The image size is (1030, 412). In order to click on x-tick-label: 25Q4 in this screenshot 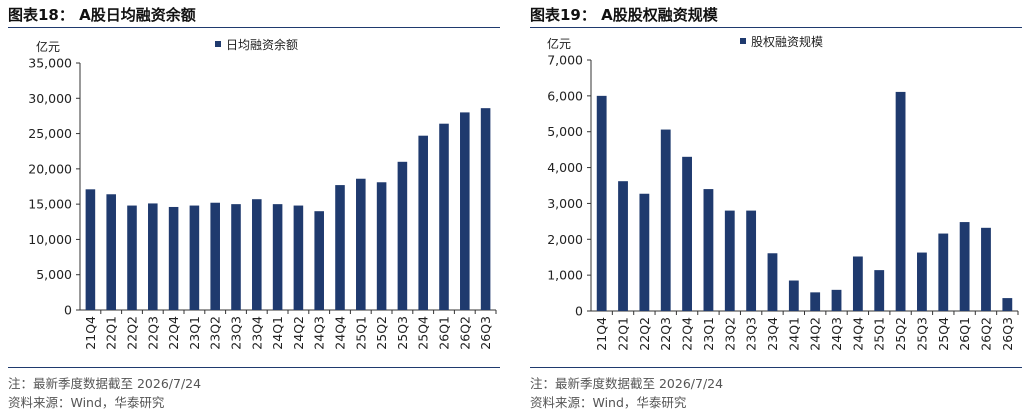, I will do `click(423, 333)`.